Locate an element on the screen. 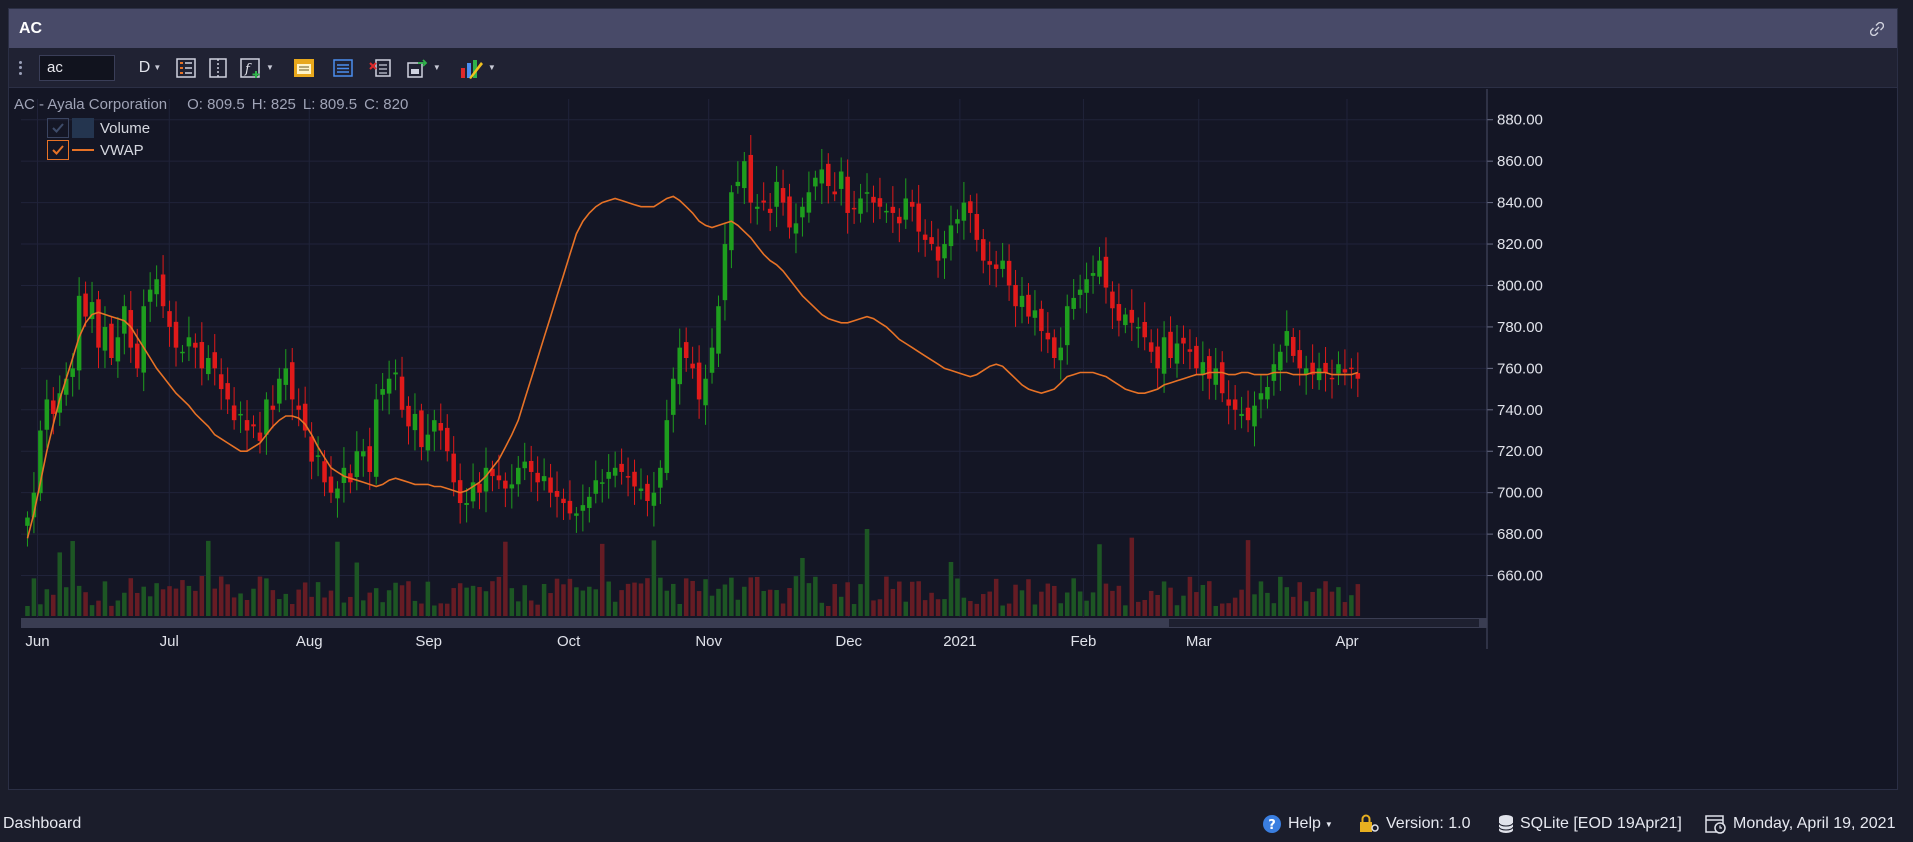 Image resolution: width=1913 pixels, height=842 pixels. x-tick-label: 2021 is located at coordinates (959, 641).